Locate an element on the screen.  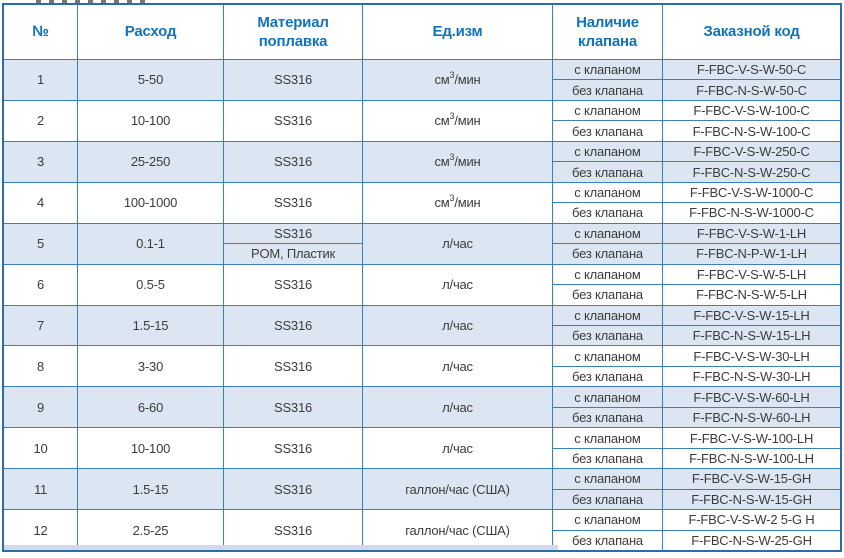
cell-order-code: F-FBC-N-S-W-15-GH is located at coordinates (751, 499).